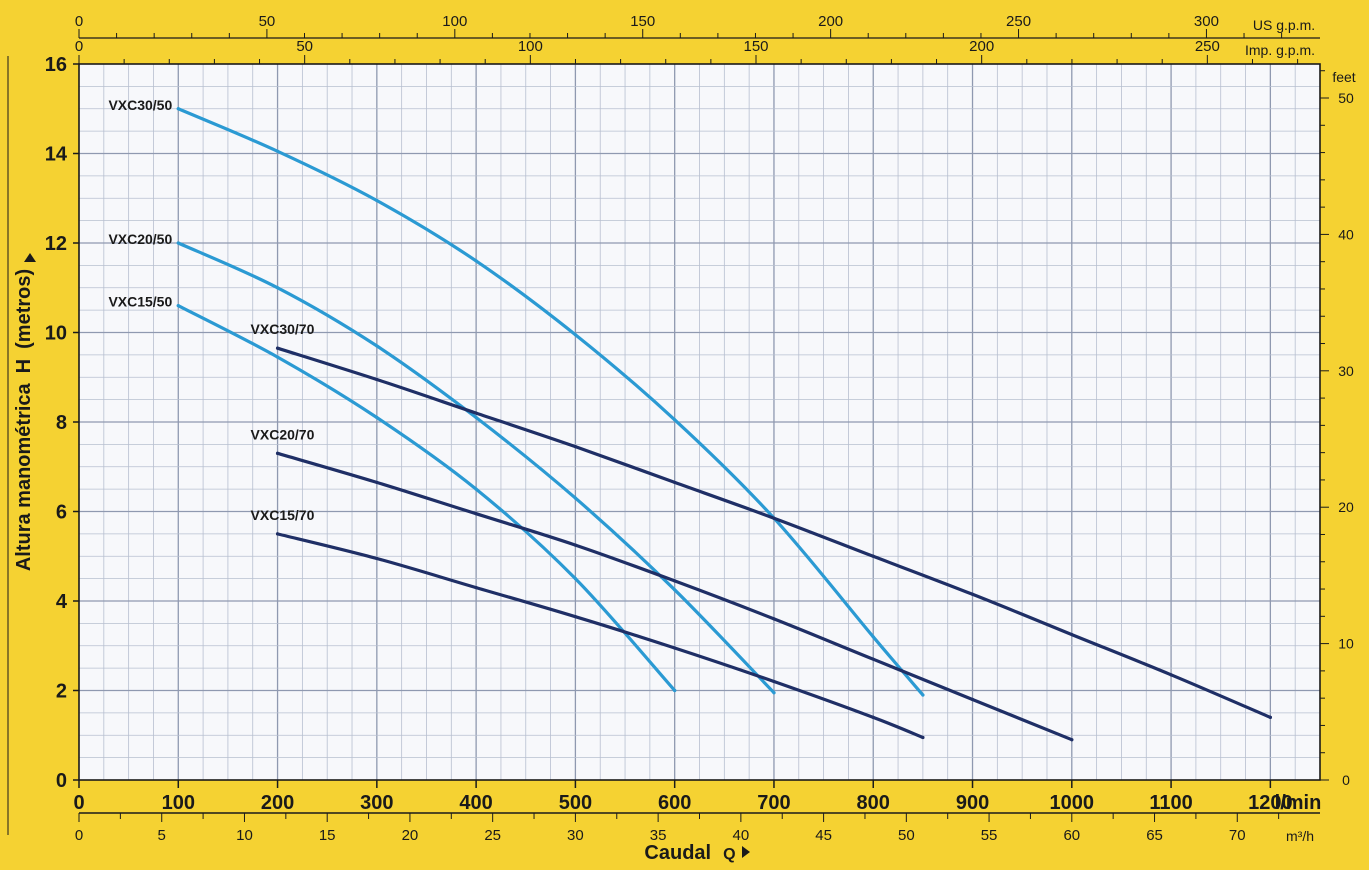  I want to click on imp-gpm-tick-label: 250, so click(1207, 46).